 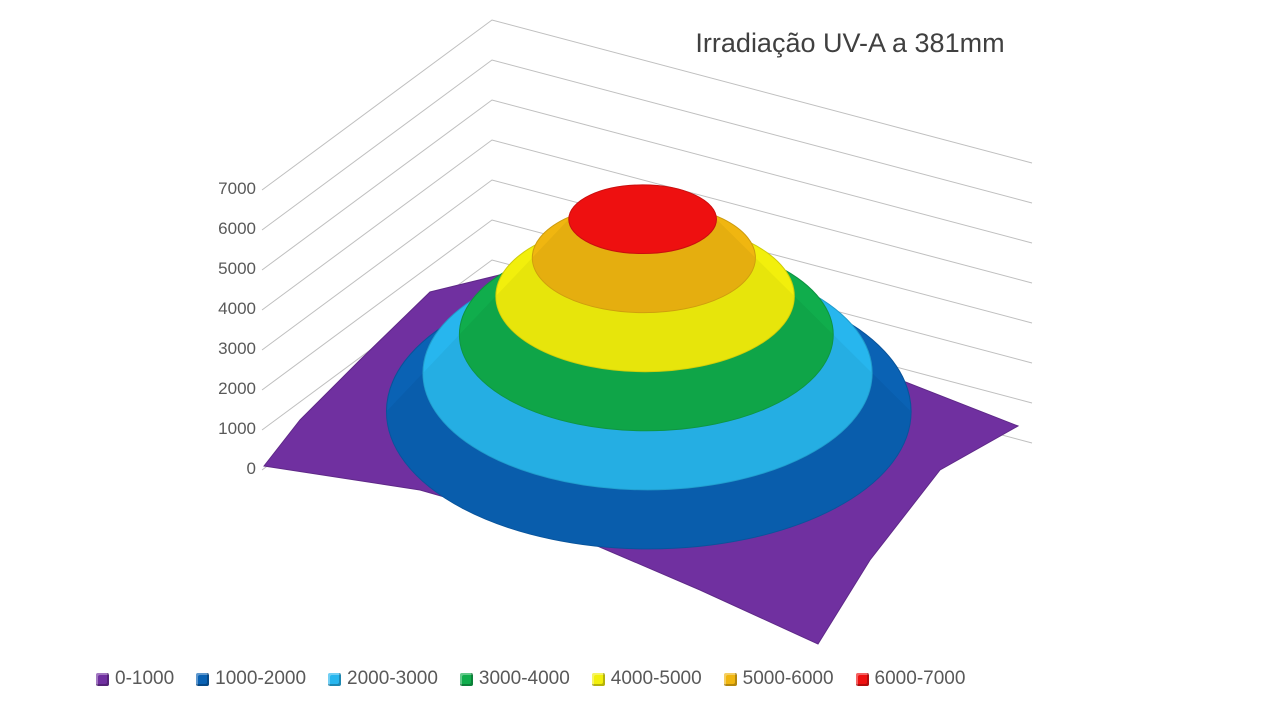 What do you see at coordinates (524, 678) in the screenshot?
I see `legend-label: 3000-4000` at bounding box center [524, 678].